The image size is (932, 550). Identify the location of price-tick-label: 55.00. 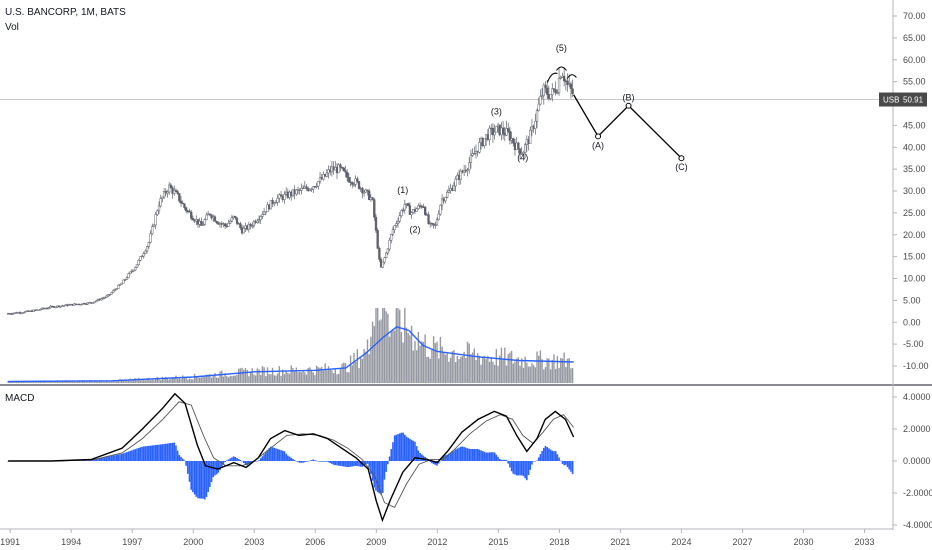
(914, 82).